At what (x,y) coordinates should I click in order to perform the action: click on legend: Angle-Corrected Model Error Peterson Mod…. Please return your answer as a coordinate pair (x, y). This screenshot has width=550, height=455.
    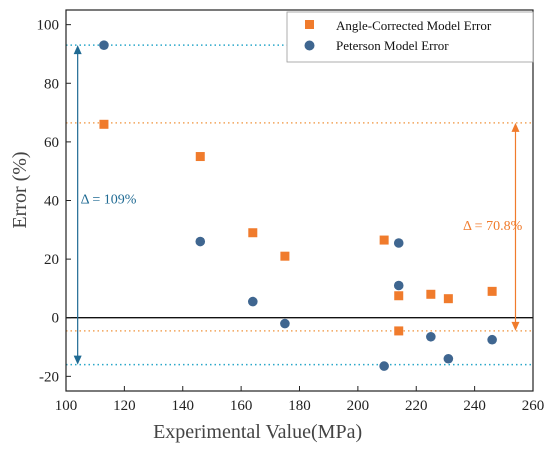
    Looking at the image, I should click on (410, 37).